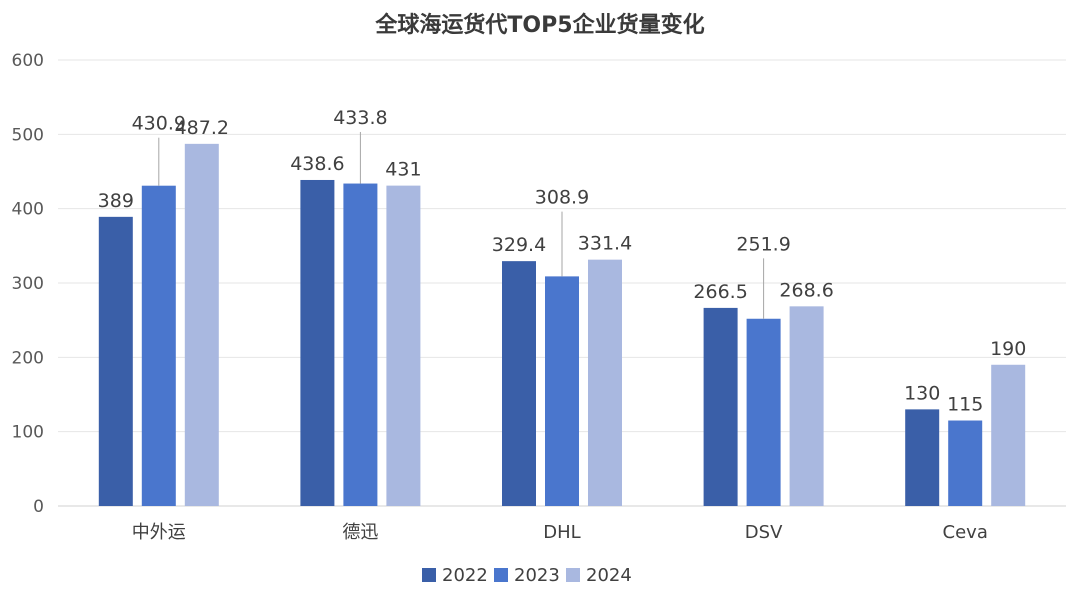  Describe the element at coordinates (28, 358) in the screenshot. I see `y-tick-label: 200` at that location.